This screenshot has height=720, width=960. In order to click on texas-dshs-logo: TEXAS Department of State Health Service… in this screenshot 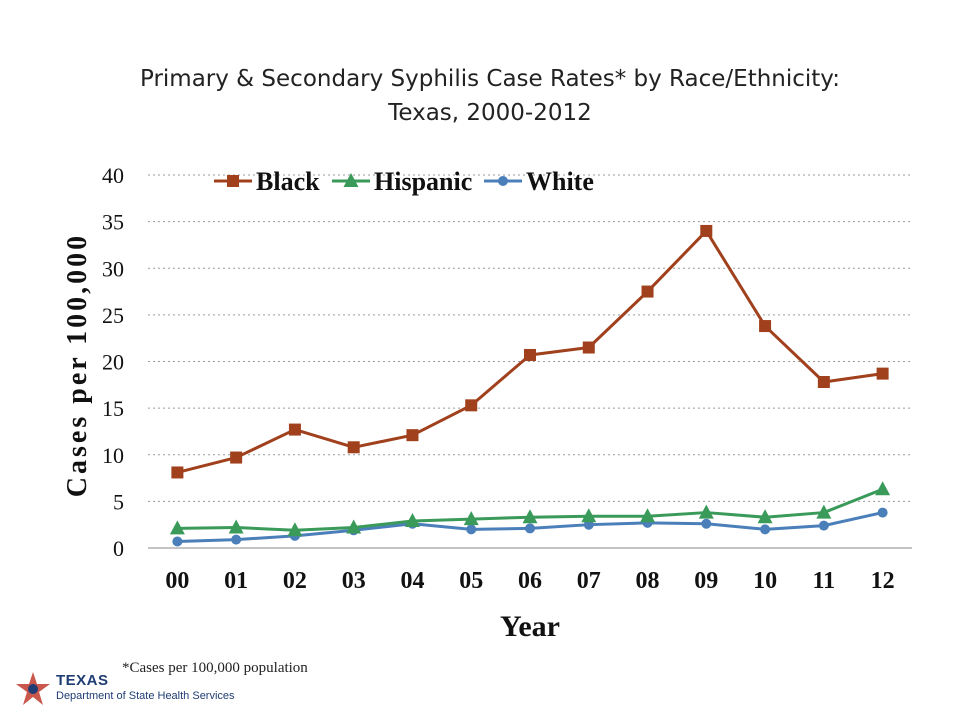, I will do `click(137, 690)`.